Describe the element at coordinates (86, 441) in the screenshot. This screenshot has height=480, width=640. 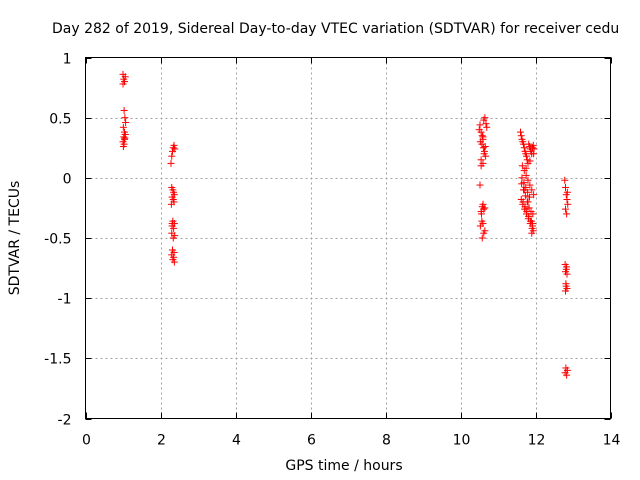
I see `x-tick-label: 0` at that location.